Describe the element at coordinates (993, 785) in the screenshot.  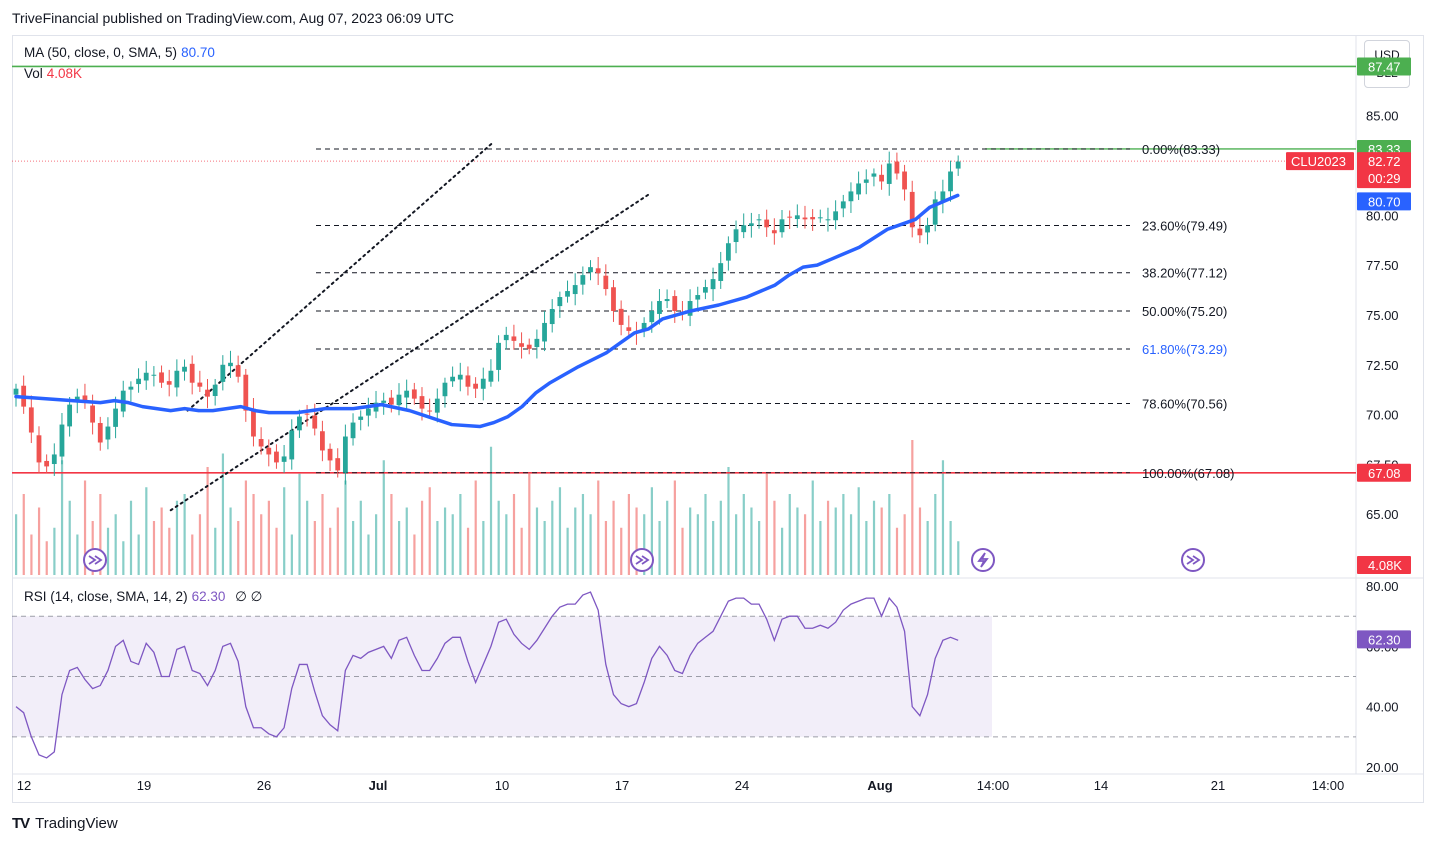
I see `time-axis-tick: 14:00` at that location.